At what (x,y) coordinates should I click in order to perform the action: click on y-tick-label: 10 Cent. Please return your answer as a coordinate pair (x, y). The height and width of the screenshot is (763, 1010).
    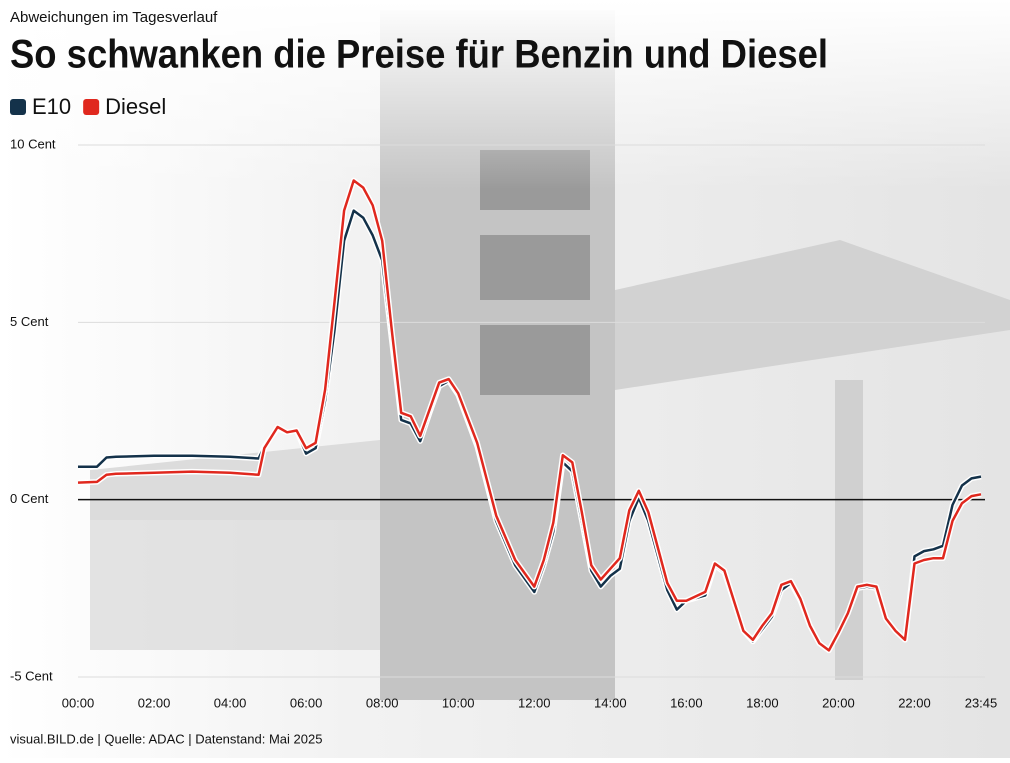
    Looking at the image, I should click on (33, 143).